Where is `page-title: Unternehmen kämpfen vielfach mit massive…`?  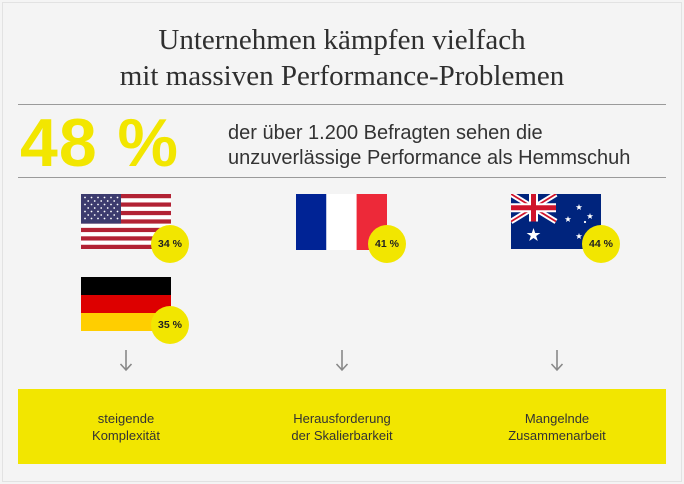 page-title: Unternehmen kämpfen vielfach mit massive… is located at coordinates (342, 58).